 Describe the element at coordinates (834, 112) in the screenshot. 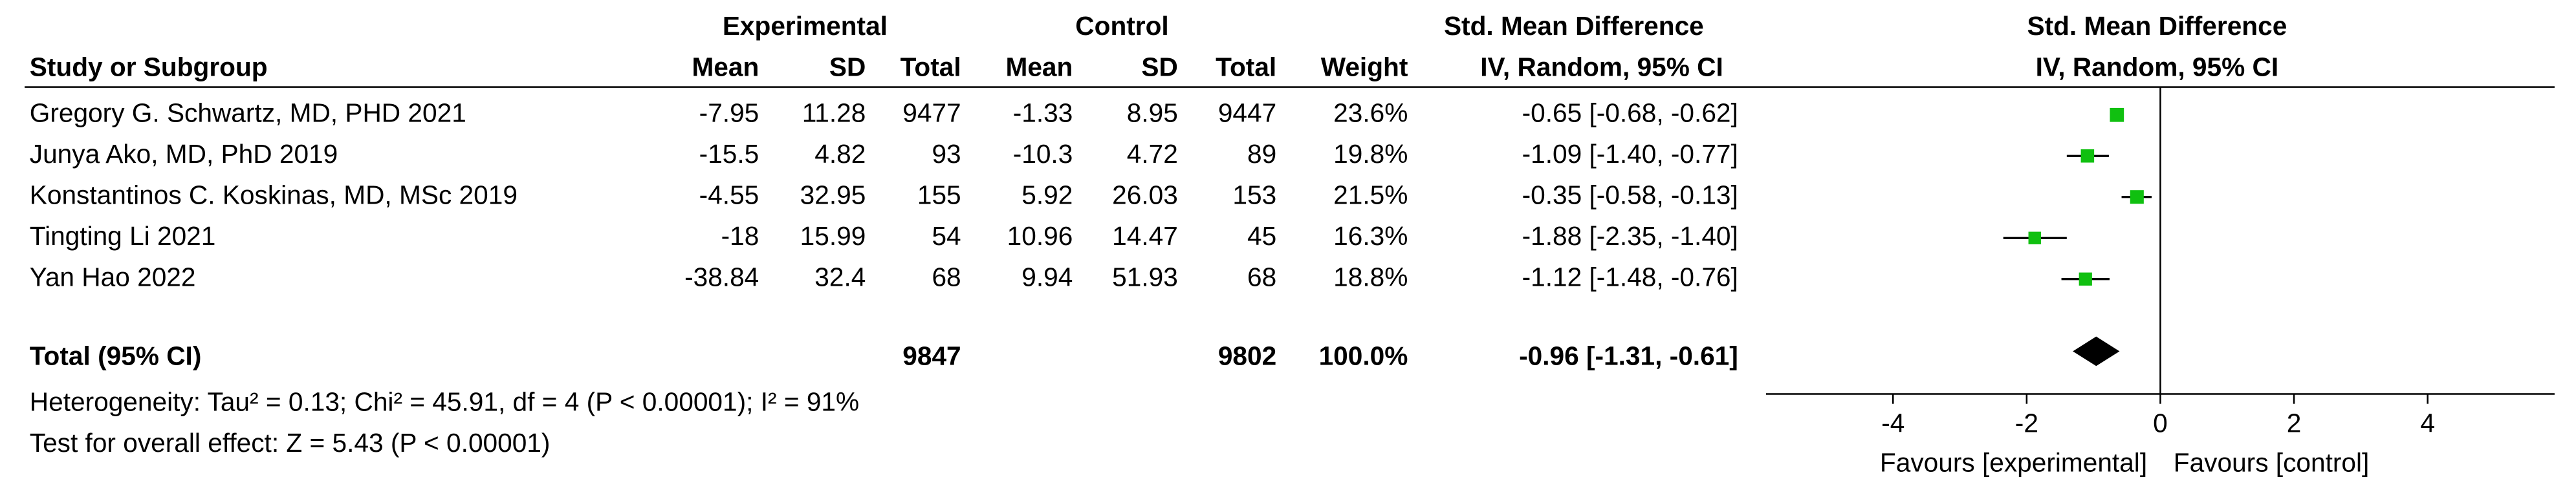

I see `table-cell: 11.28` at that location.